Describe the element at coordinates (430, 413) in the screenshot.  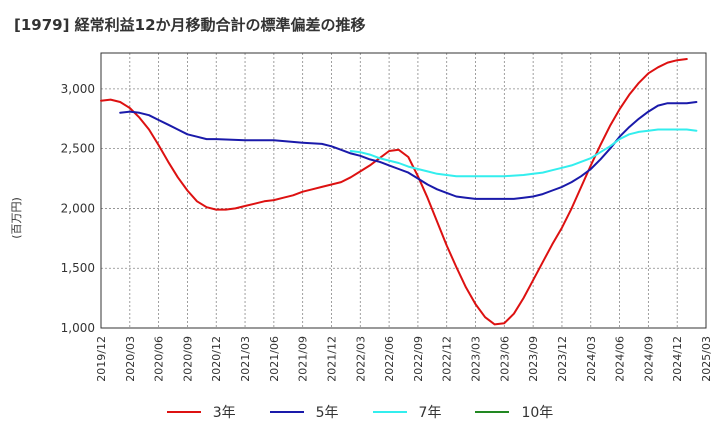
I see `legend-label-7y: 7年` at that location.